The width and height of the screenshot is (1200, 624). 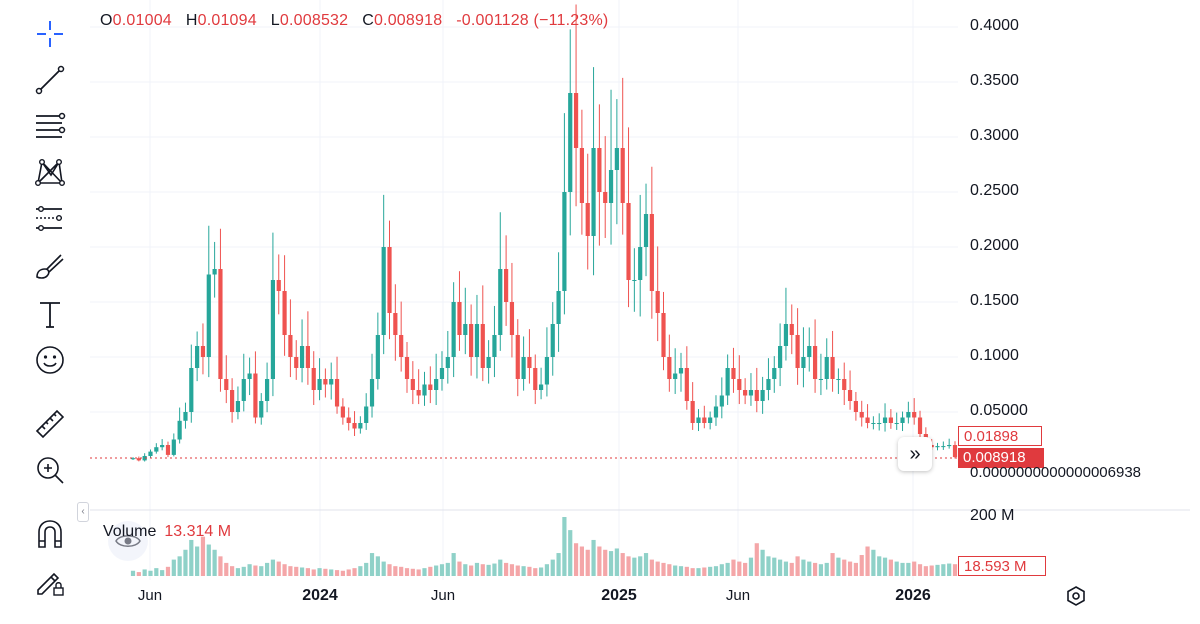 I want to click on ruler-tool, so click(x=50, y=424).